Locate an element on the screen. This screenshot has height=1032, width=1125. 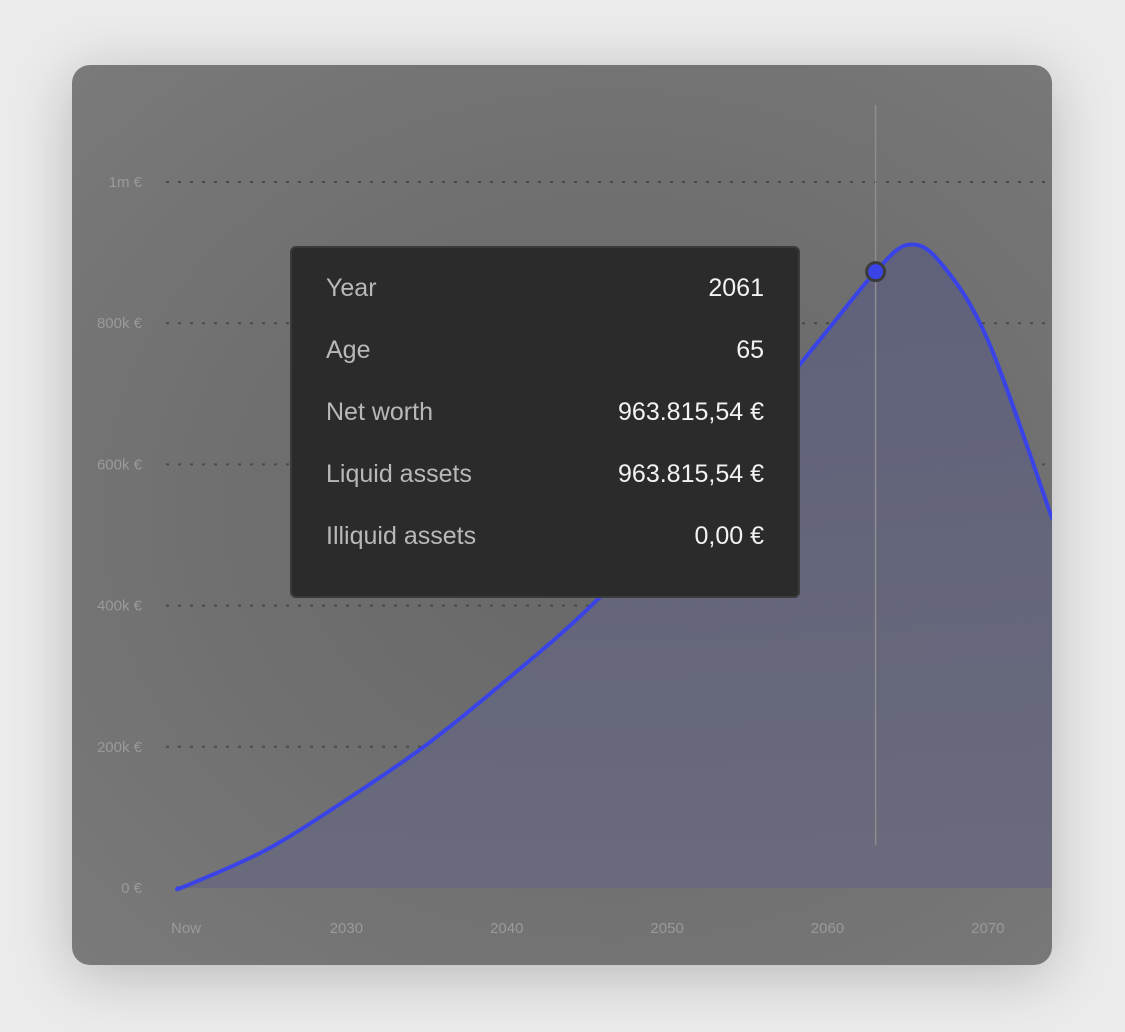
y-tick-label: 600k € is located at coordinates (120, 464).